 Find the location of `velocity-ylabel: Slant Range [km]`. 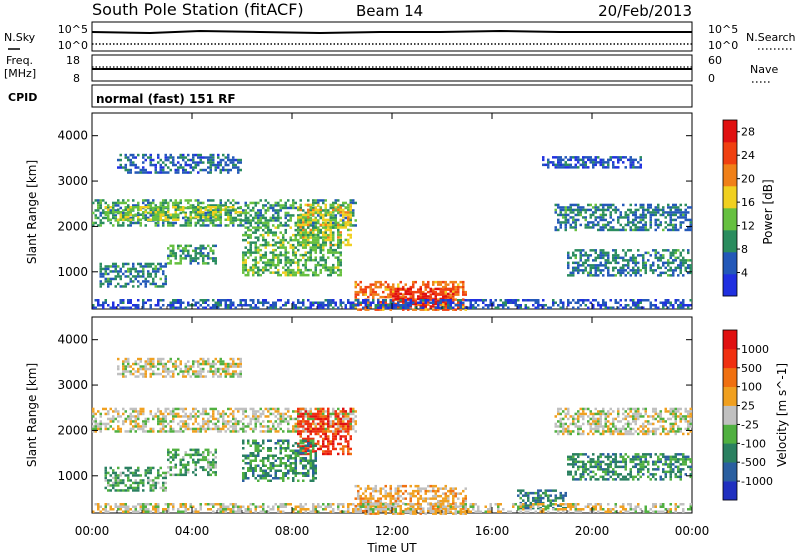

velocity-ylabel: Slant Range [km] is located at coordinates (32, 415).